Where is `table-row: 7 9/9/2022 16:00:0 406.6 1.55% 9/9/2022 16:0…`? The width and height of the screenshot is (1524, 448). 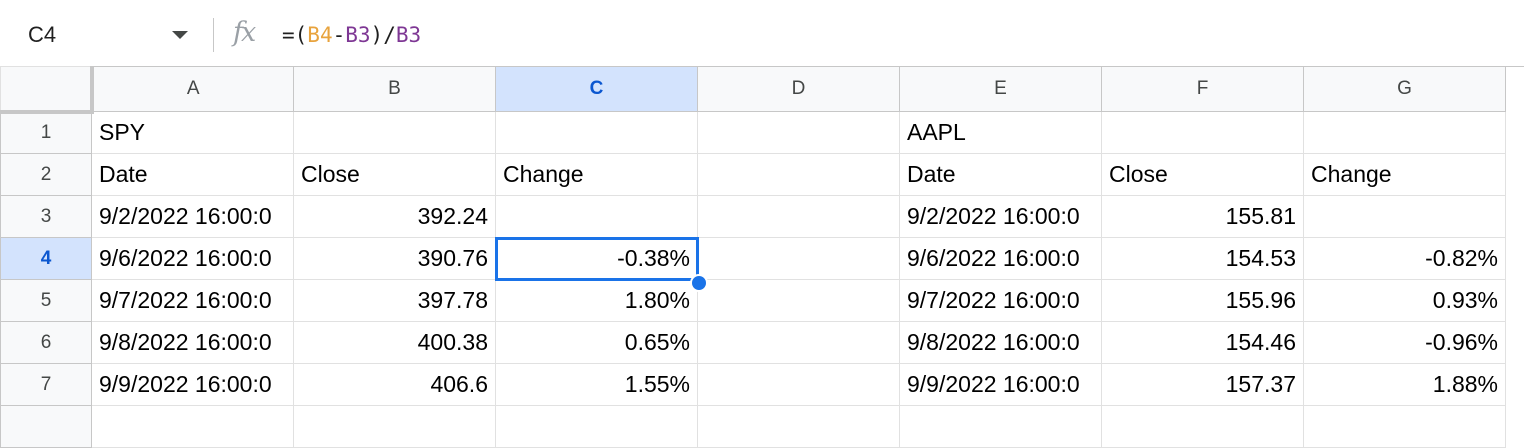 table-row: 7 9/9/2022 16:00:0 406.6 1.55% 9/9/2022 16:0… is located at coordinates (753, 384).